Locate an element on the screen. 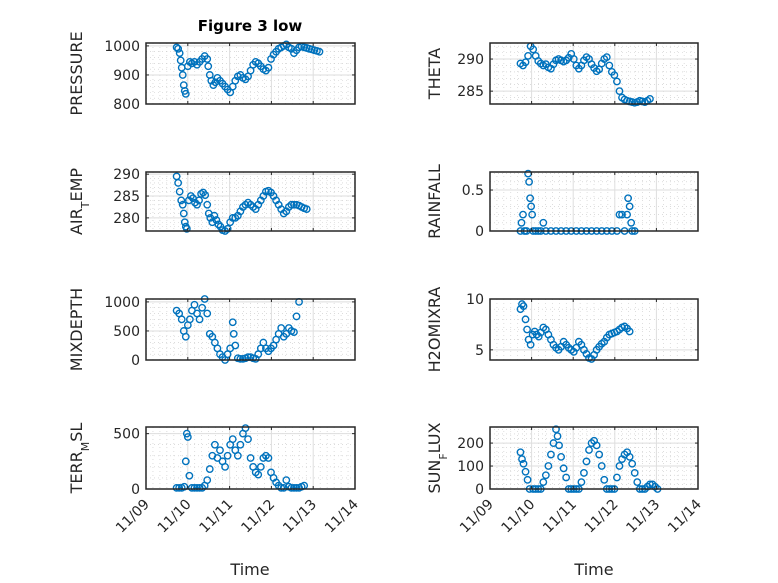 This screenshot has height=583, width=778. y-tick-label: 1000 is located at coordinates (122, 47).